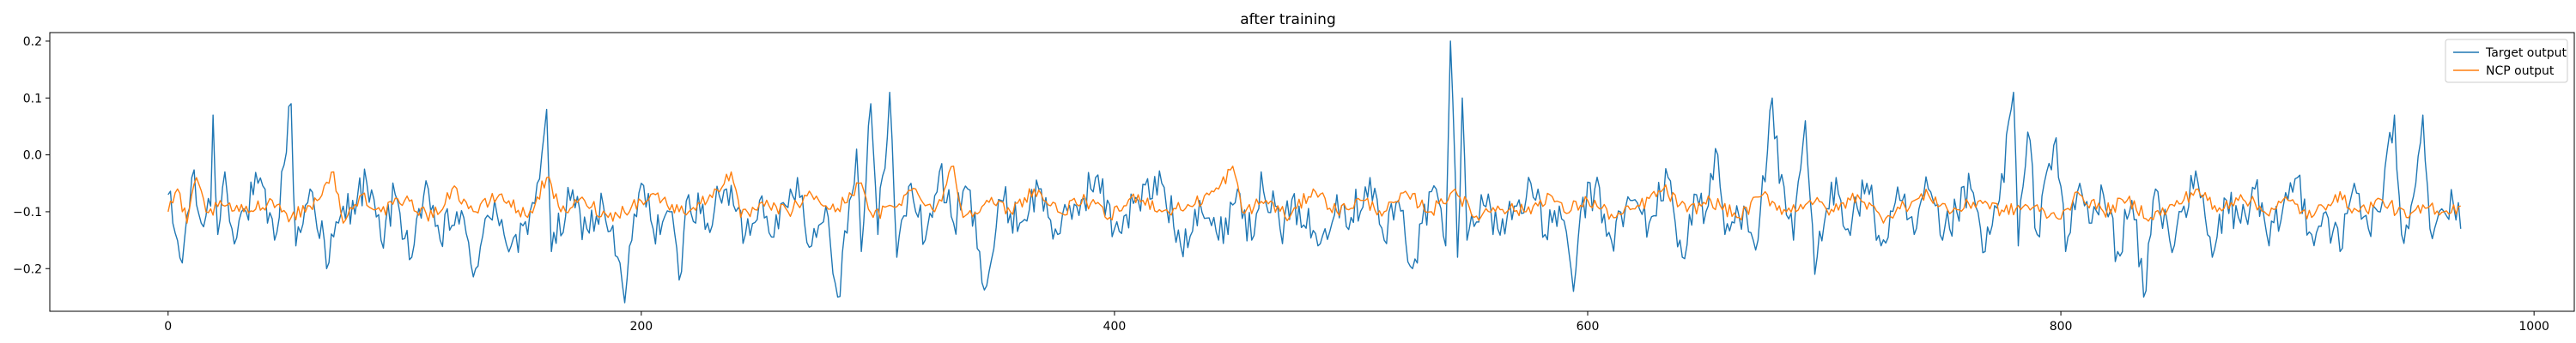 This screenshot has height=343, width=2576. Describe the element at coordinates (2526, 53) in the screenshot. I see `legend-label: Target output` at that location.